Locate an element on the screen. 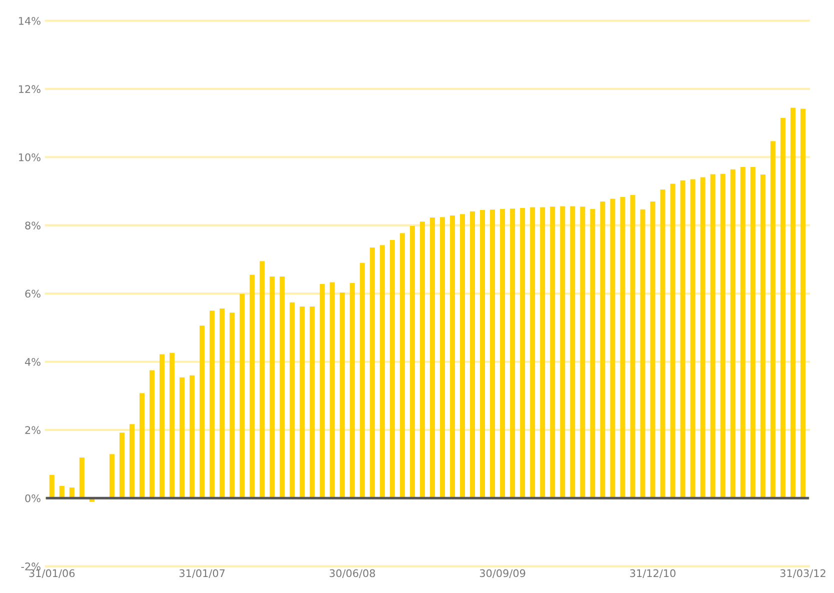 This screenshot has width=834, height=593. y-tick-label: 0% is located at coordinates (32, 498).